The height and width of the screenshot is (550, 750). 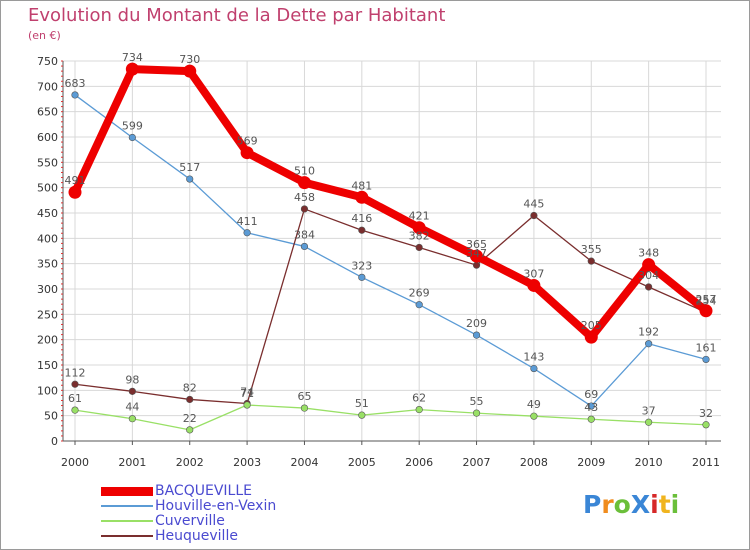 I want to click on data-label: 32, so click(x=706, y=413).